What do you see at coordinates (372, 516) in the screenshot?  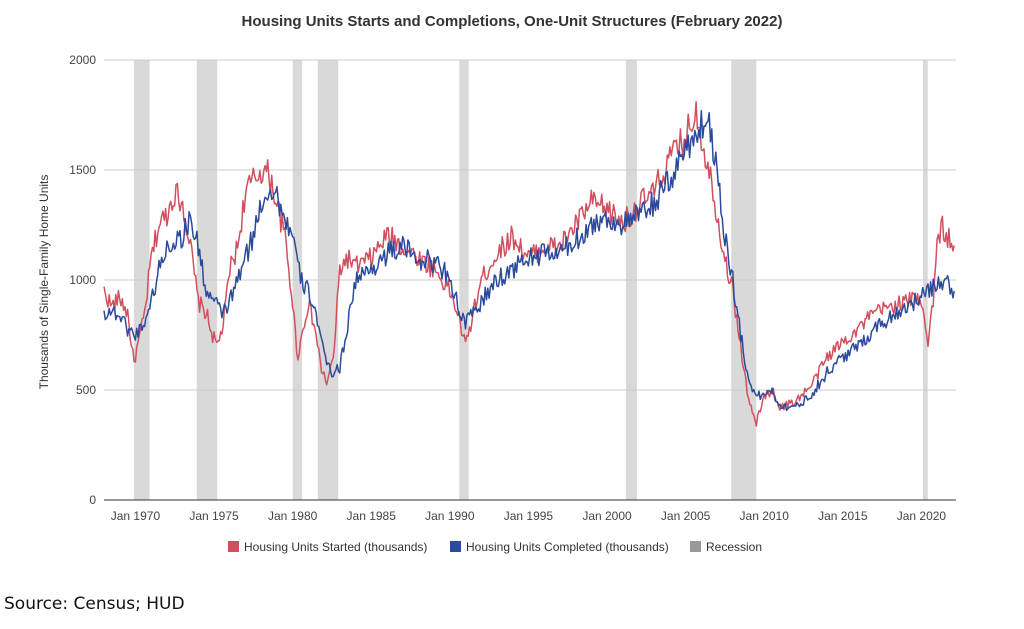 I see `x-tick-label-3: Jan 1985` at bounding box center [372, 516].